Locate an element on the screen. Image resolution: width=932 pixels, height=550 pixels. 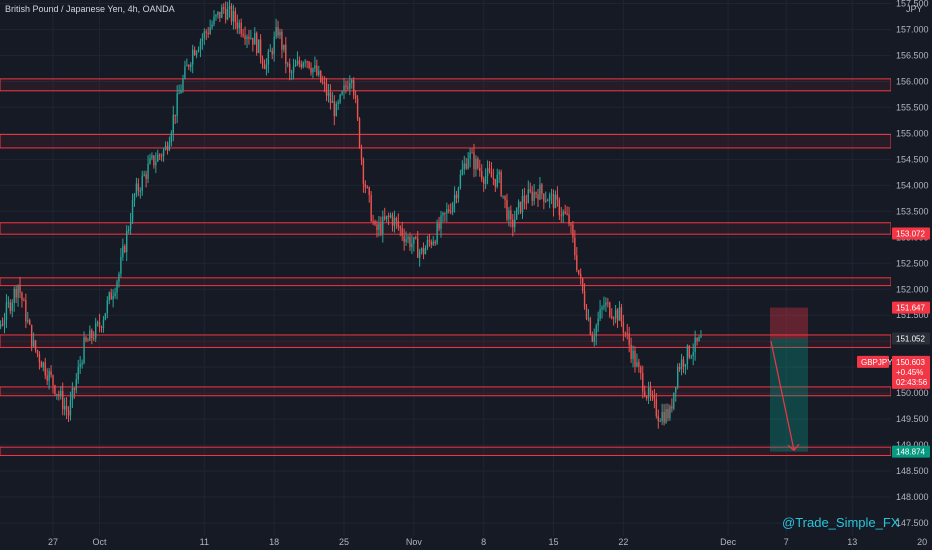
current-price-text: +0.45% is located at coordinates (909, 372).